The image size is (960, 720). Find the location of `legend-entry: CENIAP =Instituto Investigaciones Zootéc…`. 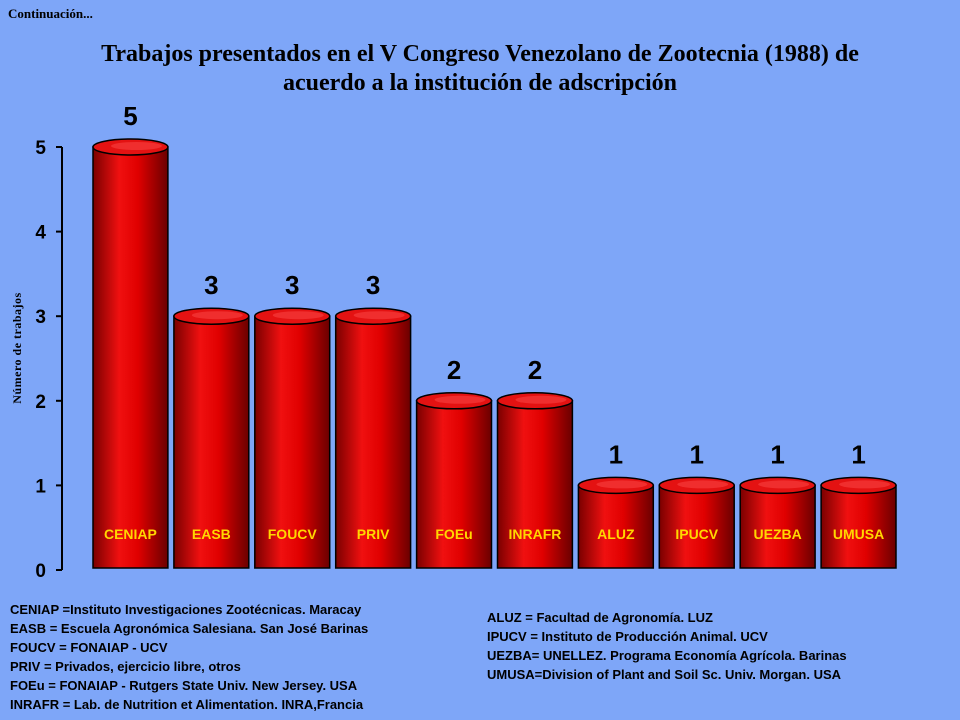

legend-entry: CENIAP =Instituto Investigaciones Zootéc… is located at coordinates (186, 609).